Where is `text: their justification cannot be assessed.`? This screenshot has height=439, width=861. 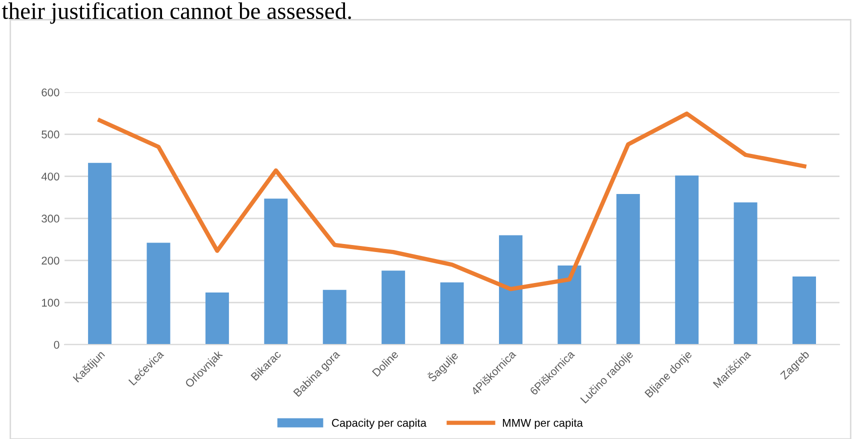 text: their justification cannot be assessed. is located at coordinates (176, 13).